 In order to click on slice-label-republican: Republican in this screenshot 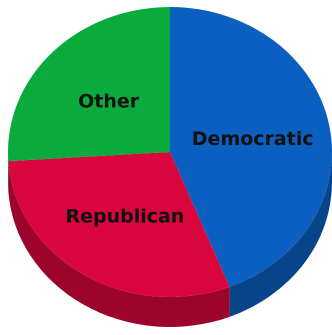, I will do `click(124, 217)`.